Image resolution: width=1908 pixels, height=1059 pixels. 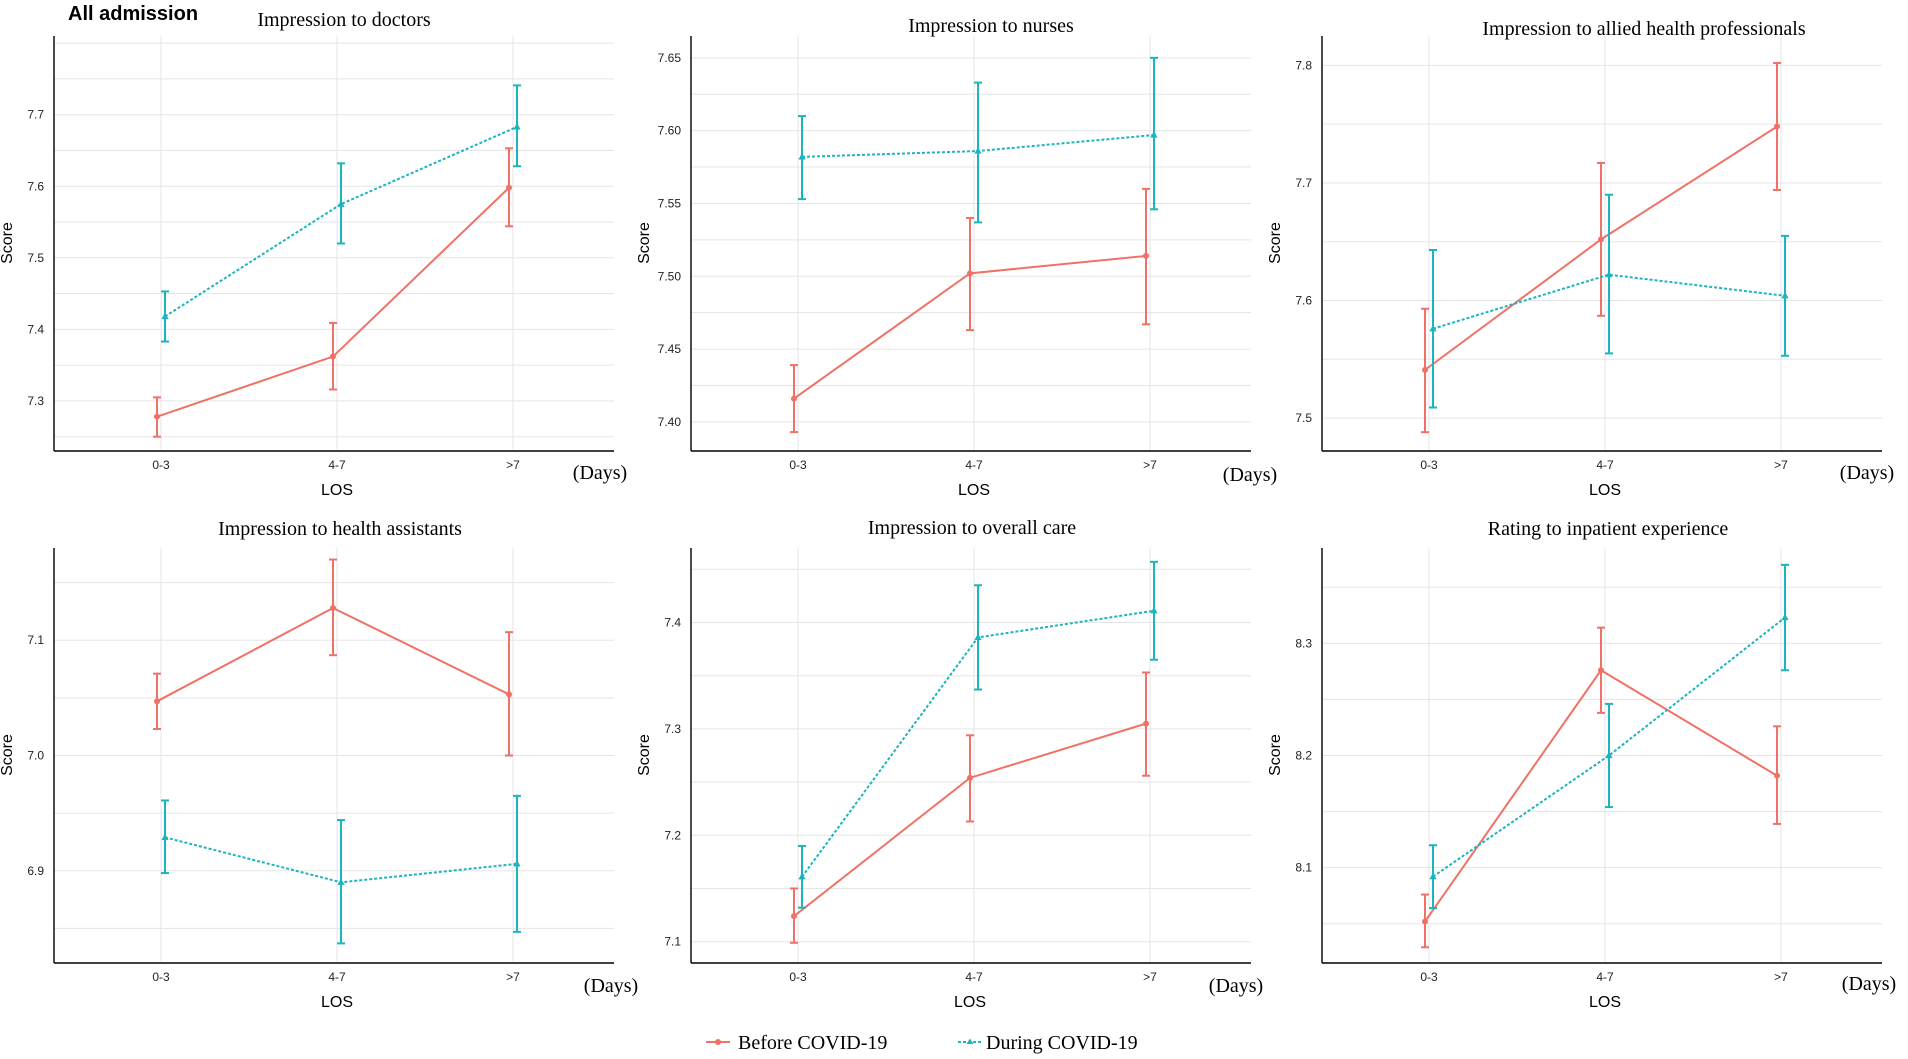 What do you see at coordinates (670, 58) in the screenshot?
I see `y-tick-label: 7.65` at bounding box center [670, 58].